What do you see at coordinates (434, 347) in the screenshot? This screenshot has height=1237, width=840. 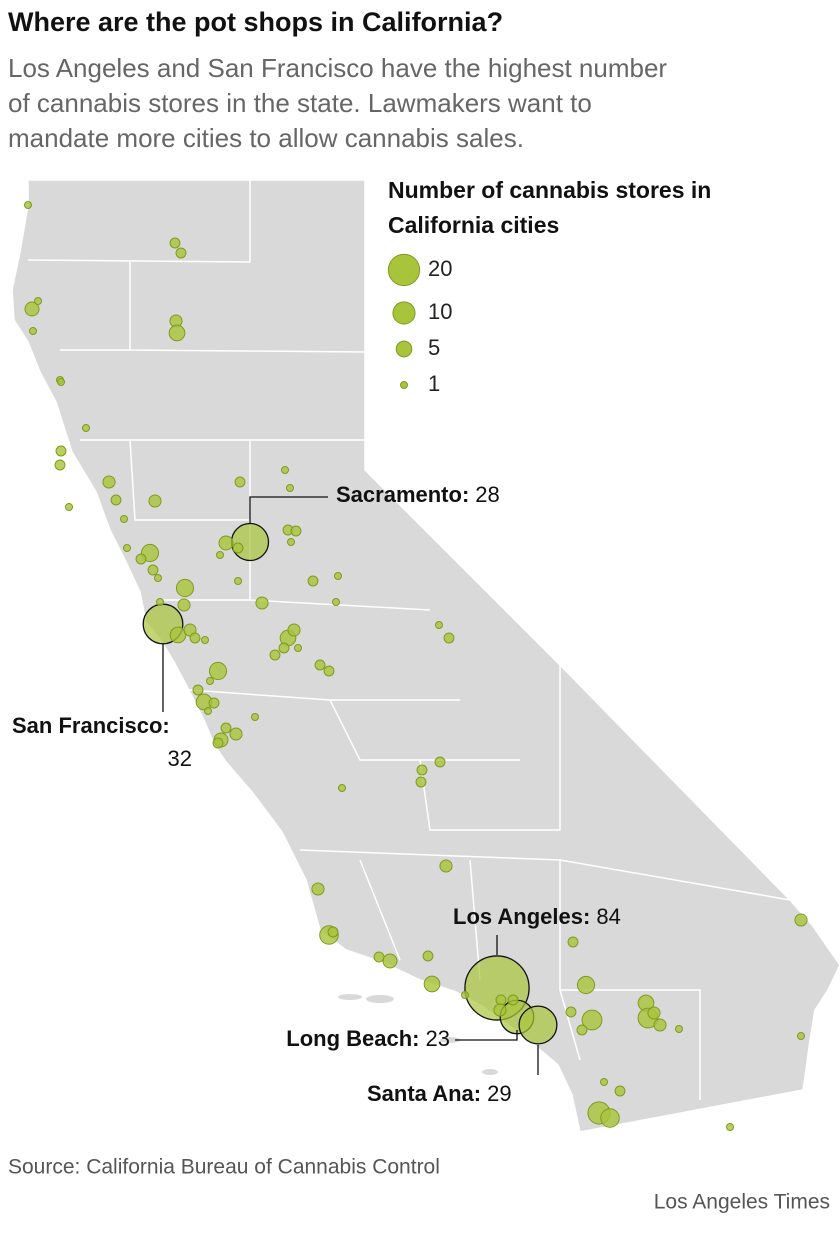 I see `legend-label: 5` at bounding box center [434, 347].